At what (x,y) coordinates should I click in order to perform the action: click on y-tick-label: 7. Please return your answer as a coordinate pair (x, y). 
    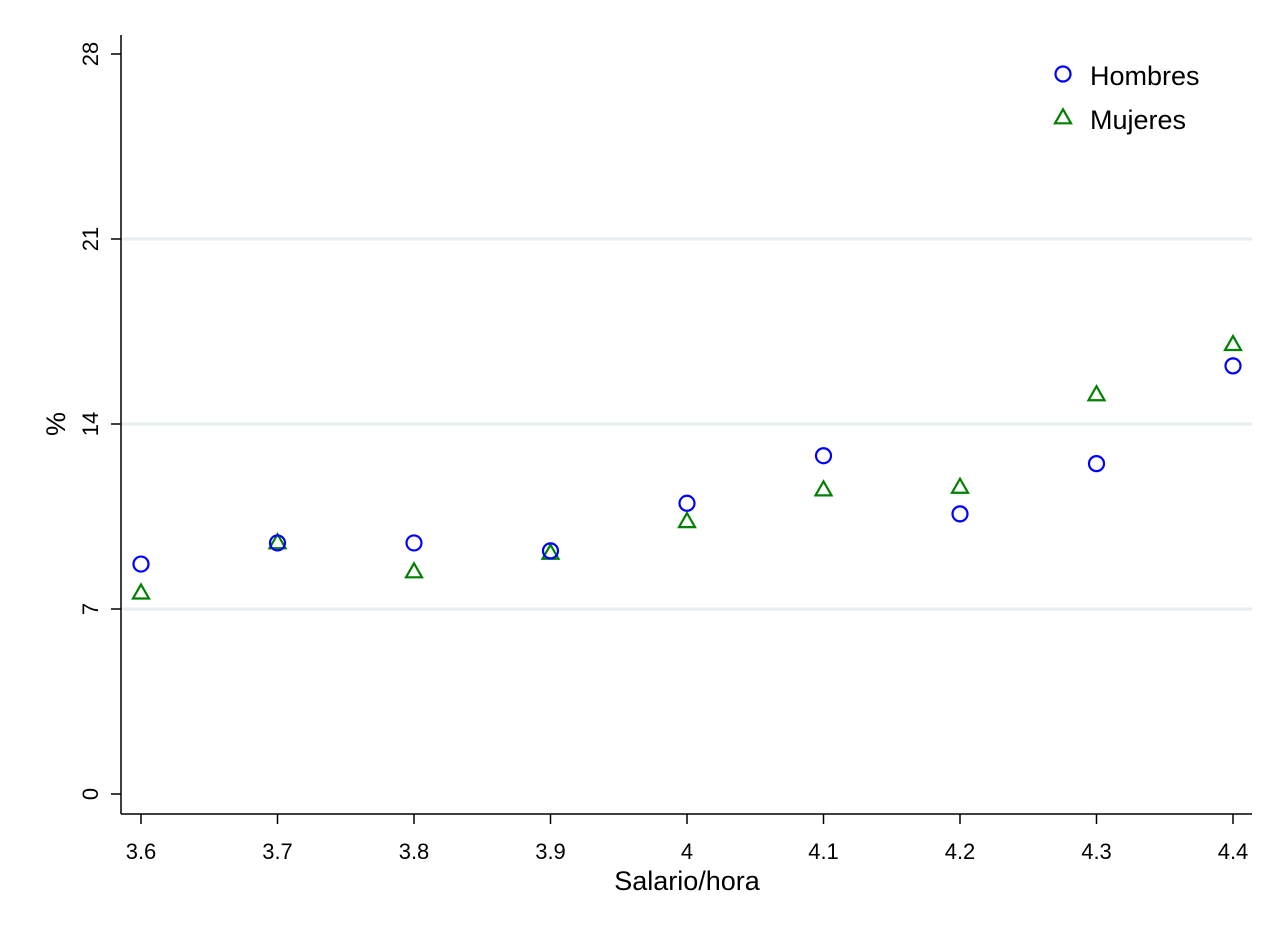
    Looking at the image, I should click on (90, 609).